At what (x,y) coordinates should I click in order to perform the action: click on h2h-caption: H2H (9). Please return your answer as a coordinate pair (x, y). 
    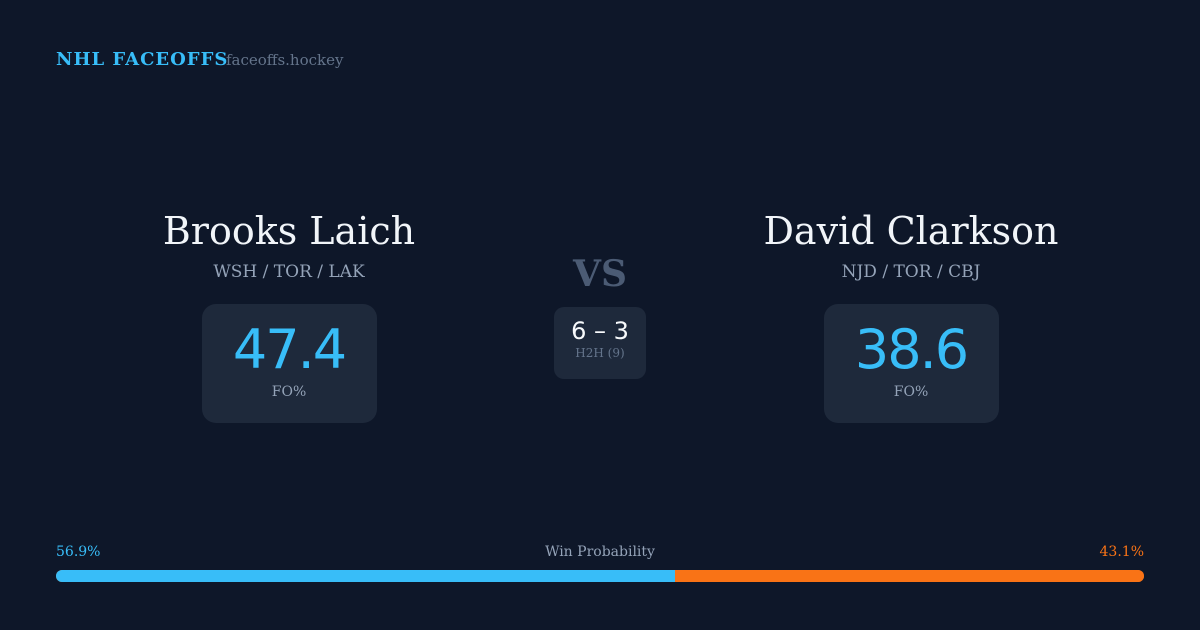
    Looking at the image, I should click on (600, 353).